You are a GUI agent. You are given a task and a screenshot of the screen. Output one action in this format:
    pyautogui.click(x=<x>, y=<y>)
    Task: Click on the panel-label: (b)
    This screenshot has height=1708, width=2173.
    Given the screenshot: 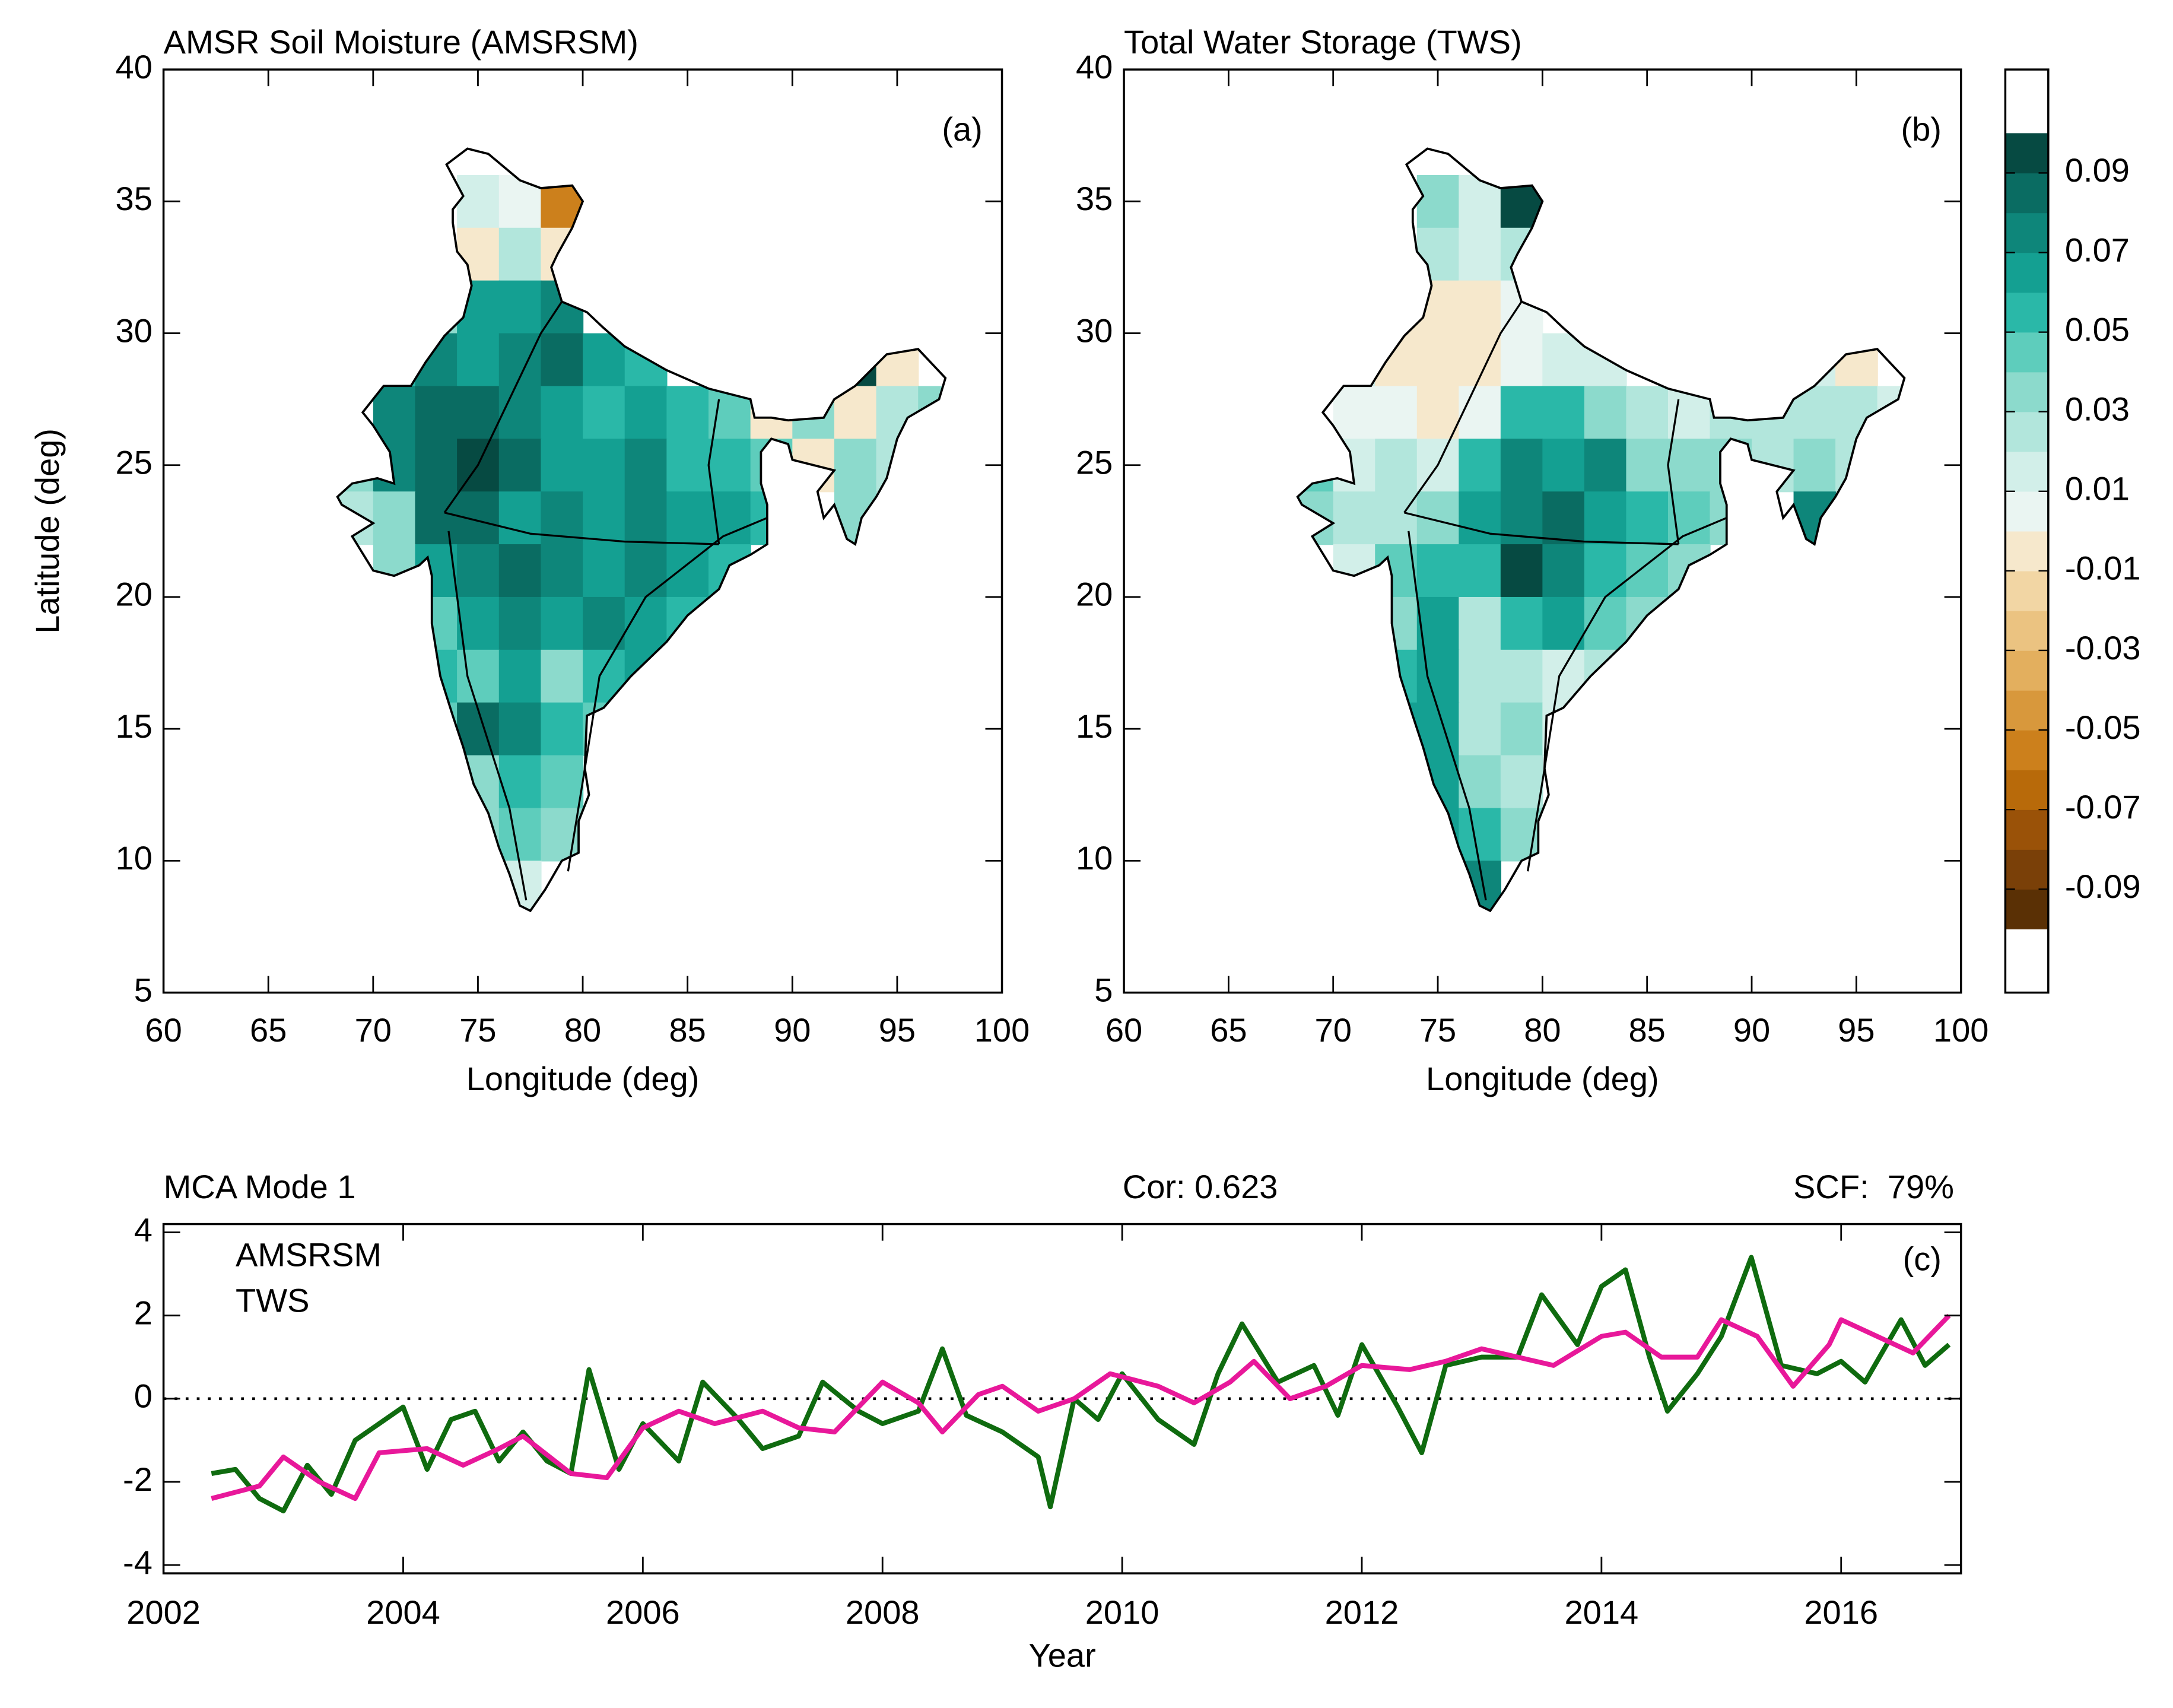 What is the action you would take?
    pyautogui.click(x=1921, y=129)
    